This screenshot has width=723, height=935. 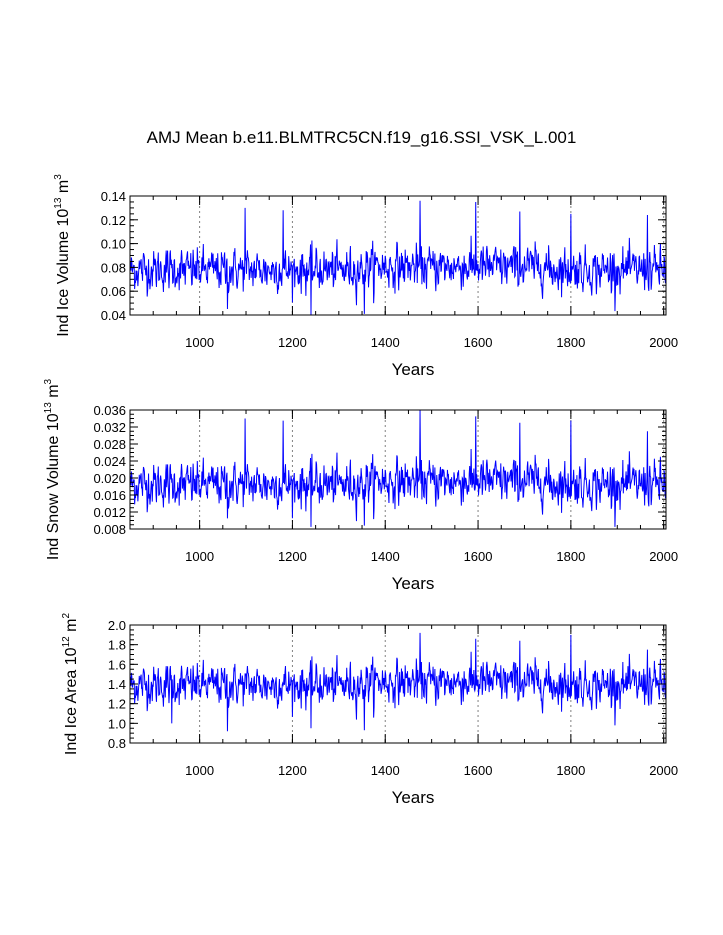 What do you see at coordinates (109, 529) in the screenshot?
I see `y-tick-label: 0.008` at bounding box center [109, 529].